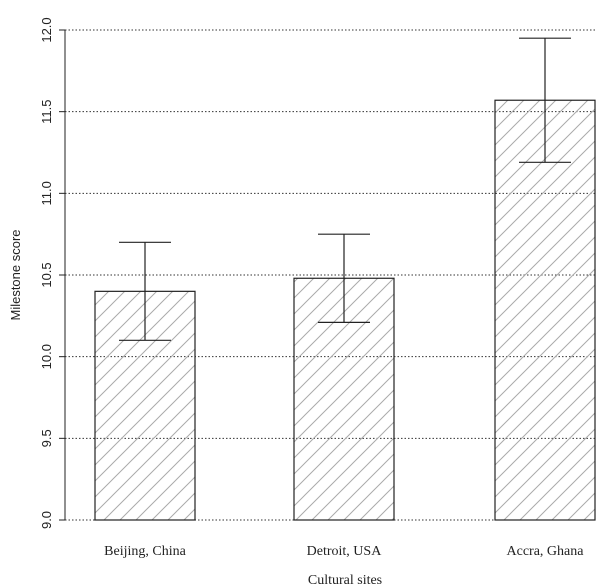  What do you see at coordinates (46, 274) in the screenshot?
I see `y-tick-label: 10.5` at bounding box center [46, 274].